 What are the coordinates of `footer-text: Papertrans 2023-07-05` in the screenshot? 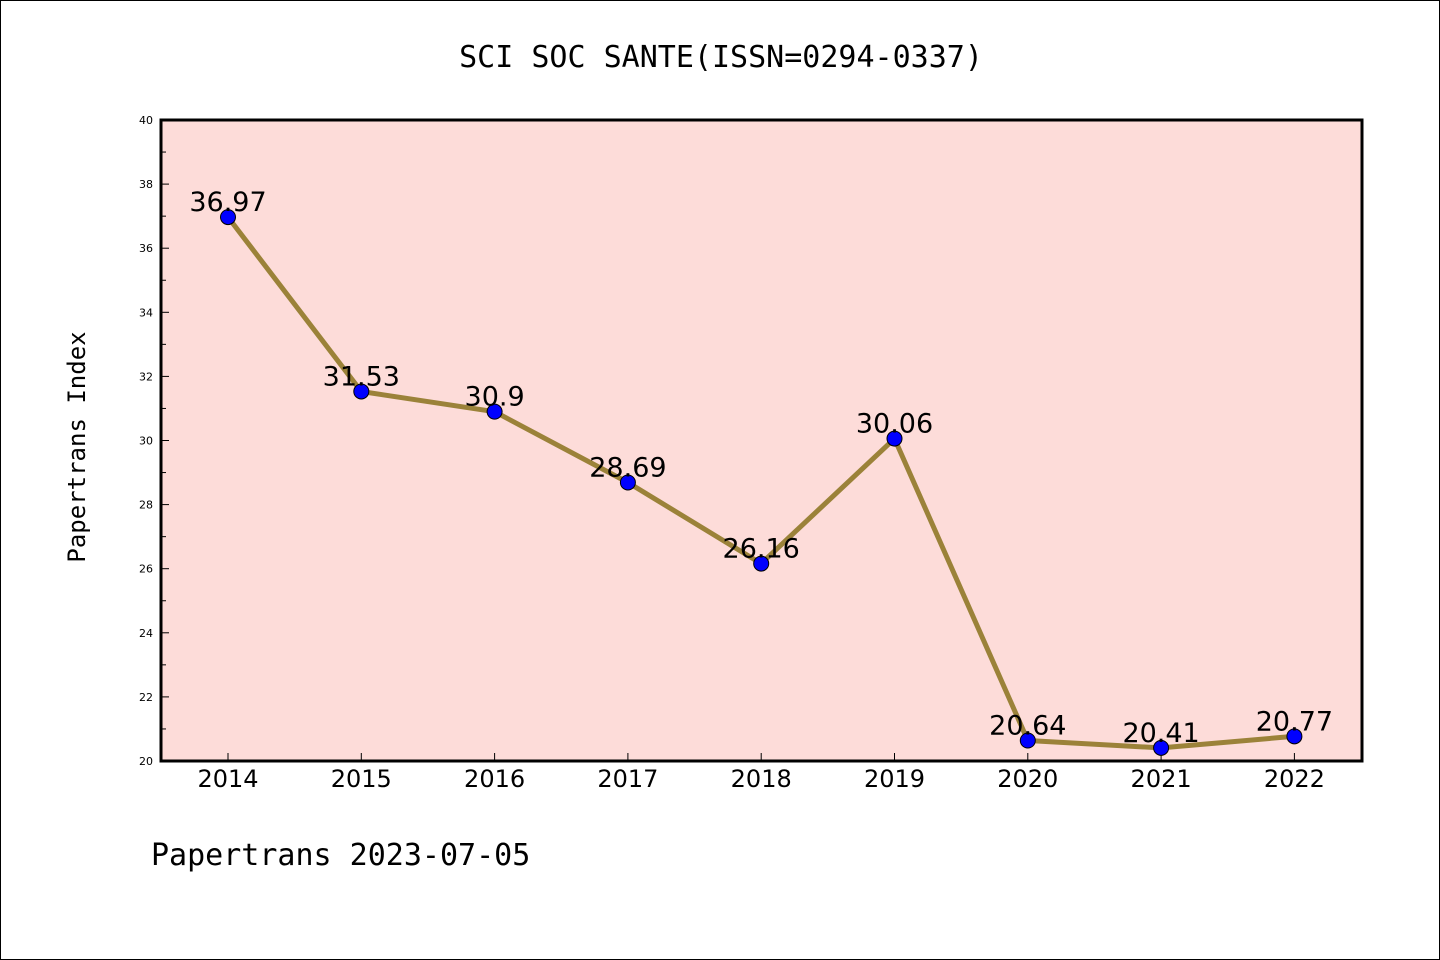 It's located at (340, 855).